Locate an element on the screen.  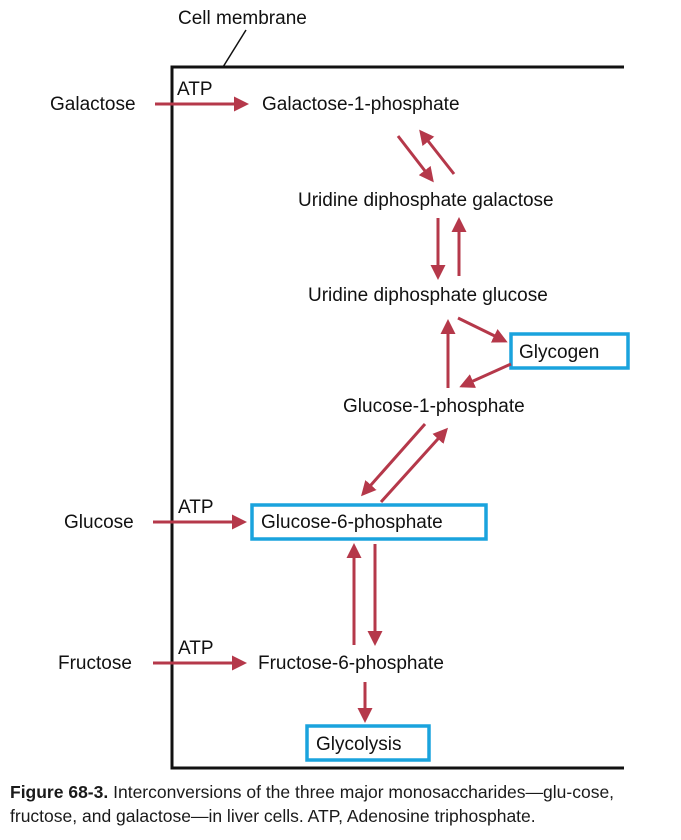
g1p-to-g6p-arrow is located at coordinates (394, 460).